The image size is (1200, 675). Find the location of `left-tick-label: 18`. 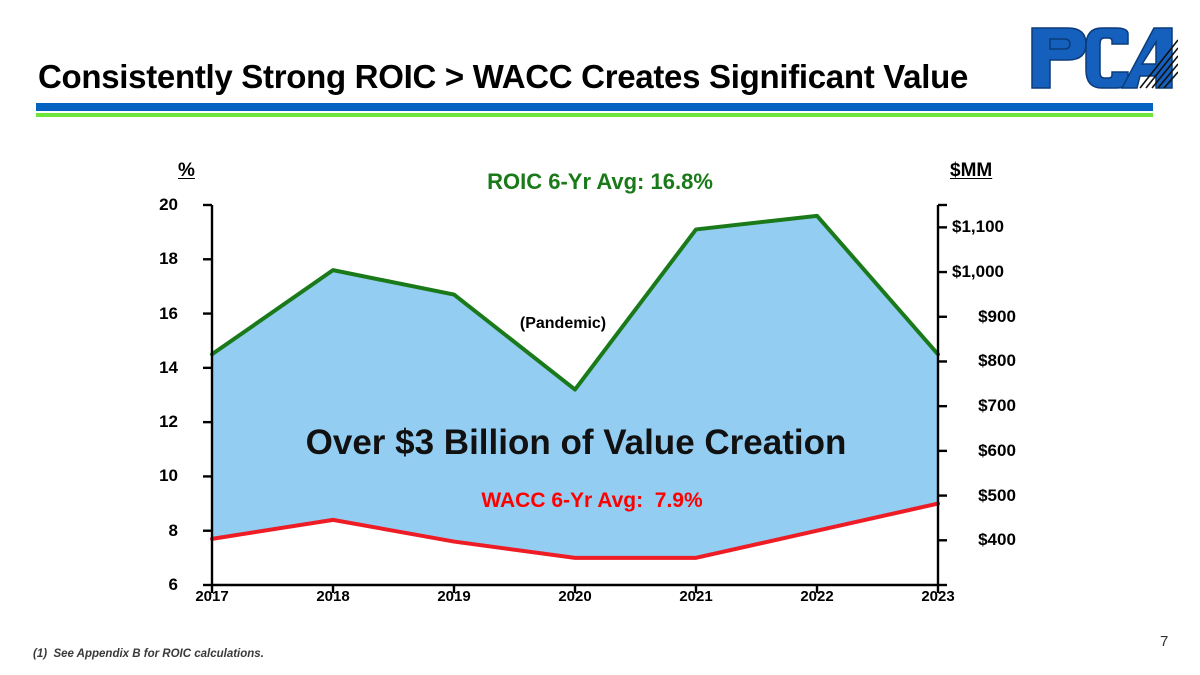

left-tick-label: 18 is located at coordinates (168, 259).